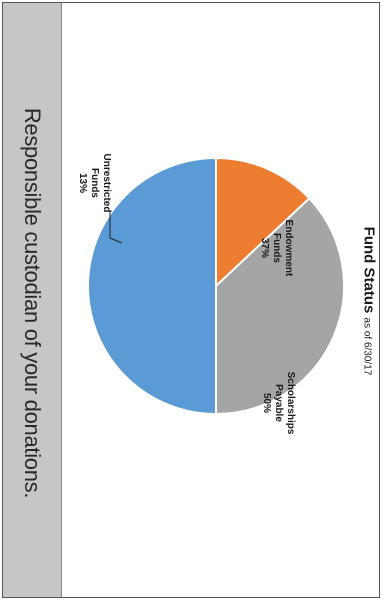 The image size is (383, 602). I want to click on leader-line-unrestricted-funds, so click(116, 227).